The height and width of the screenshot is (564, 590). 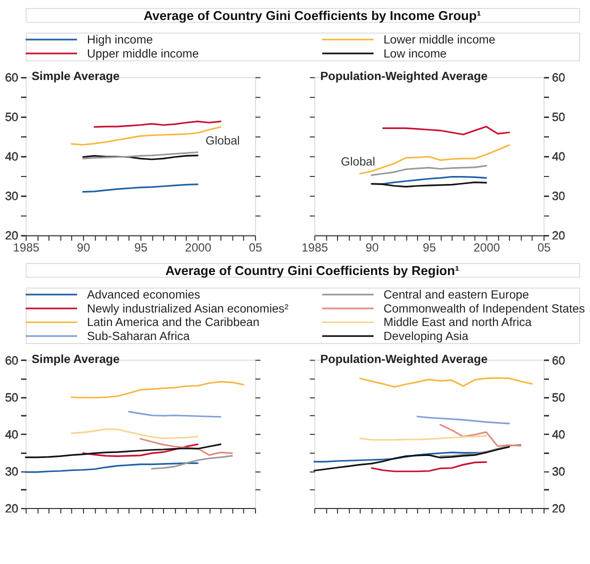 What do you see at coordinates (426, 336) in the screenshot?
I see `legend-label: Developing Asia` at bounding box center [426, 336].